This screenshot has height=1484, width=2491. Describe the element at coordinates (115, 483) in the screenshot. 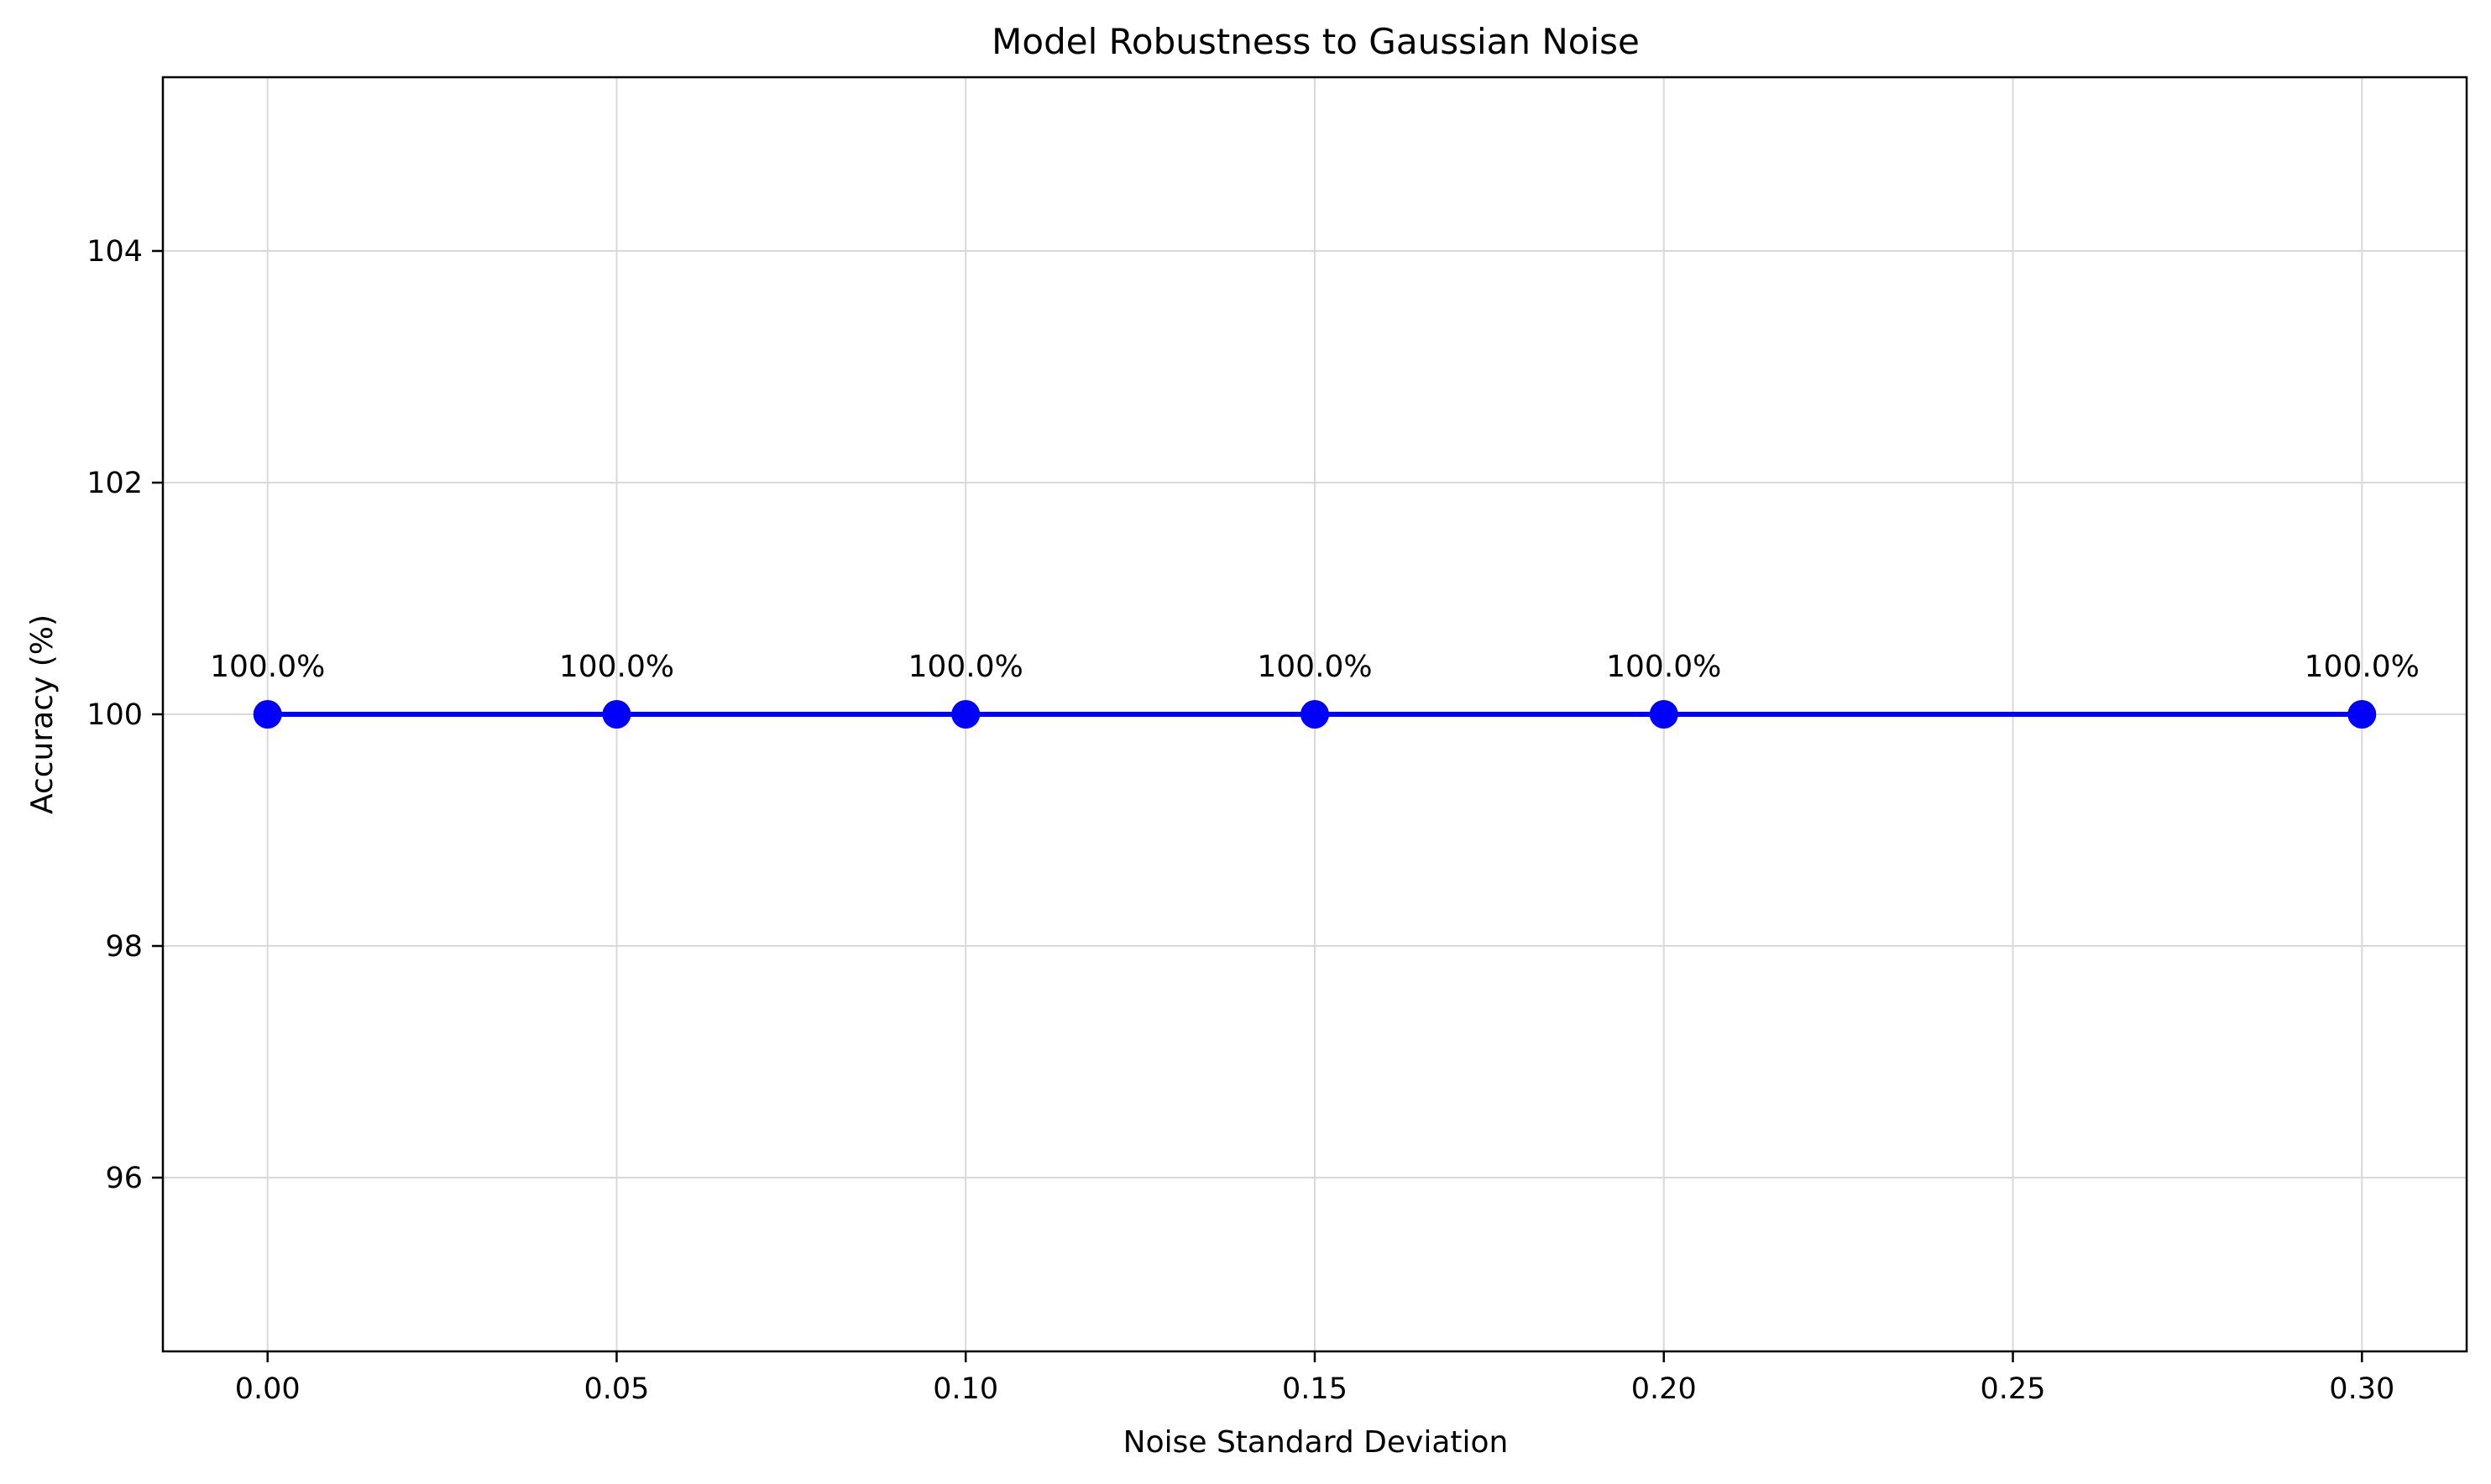

I see `y-tick-label: 102` at that location.